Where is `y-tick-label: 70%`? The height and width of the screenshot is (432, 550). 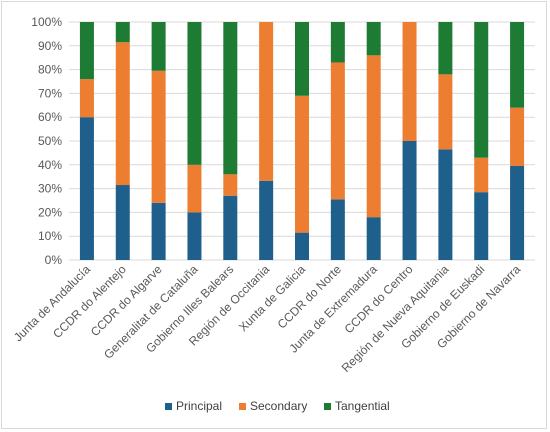 y-tick-label: 70% is located at coordinates (50, 93).